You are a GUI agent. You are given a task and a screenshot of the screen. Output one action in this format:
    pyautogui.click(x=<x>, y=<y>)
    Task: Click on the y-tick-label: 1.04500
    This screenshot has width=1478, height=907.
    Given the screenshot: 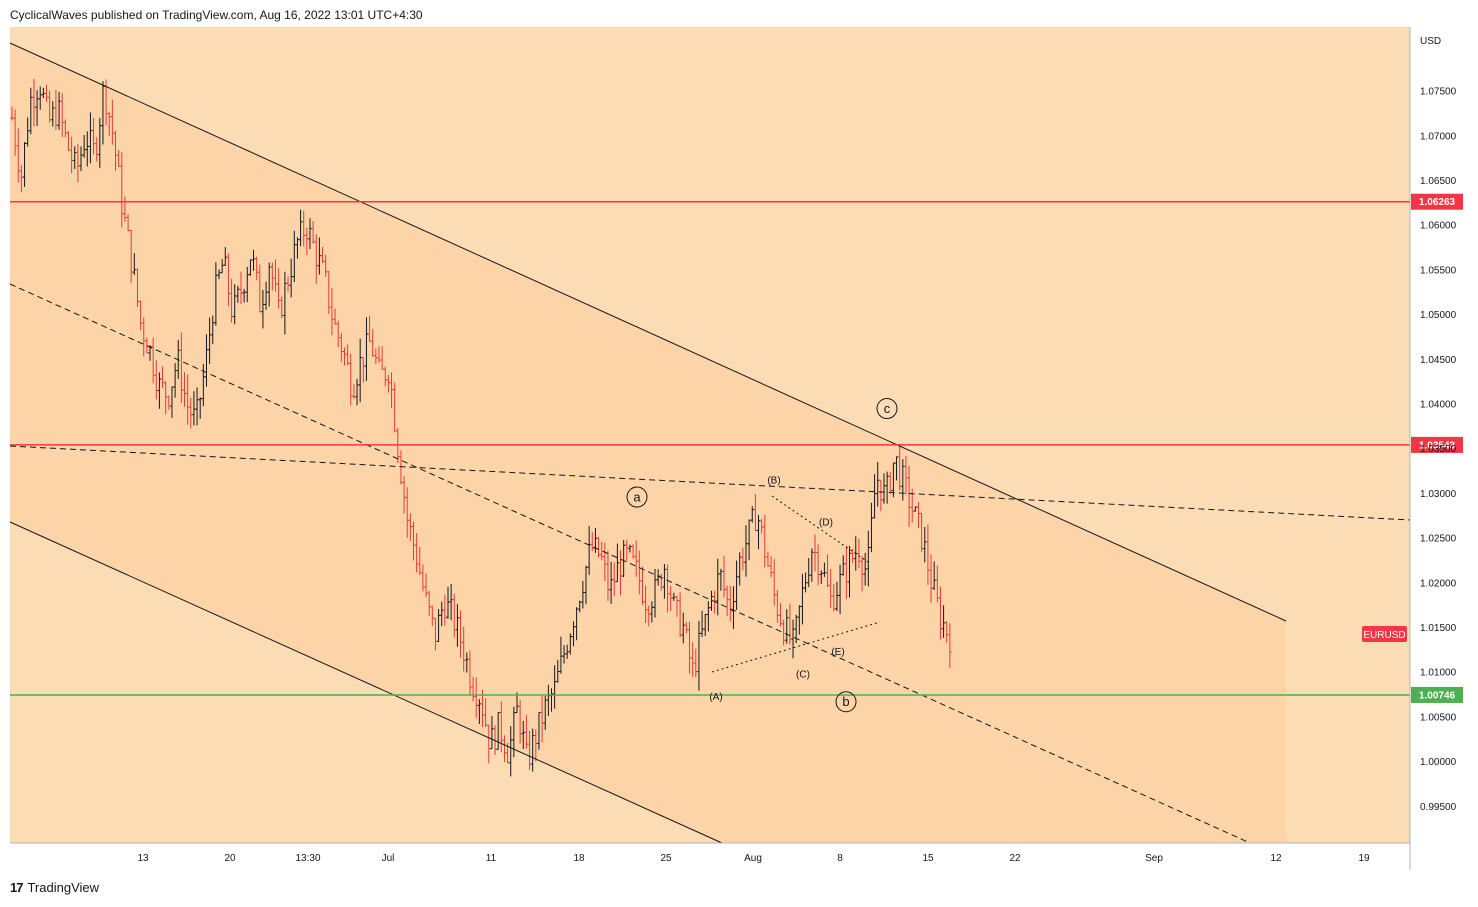 What is the action you would take?
    pyautogui.click(x=1438, y=360)
    